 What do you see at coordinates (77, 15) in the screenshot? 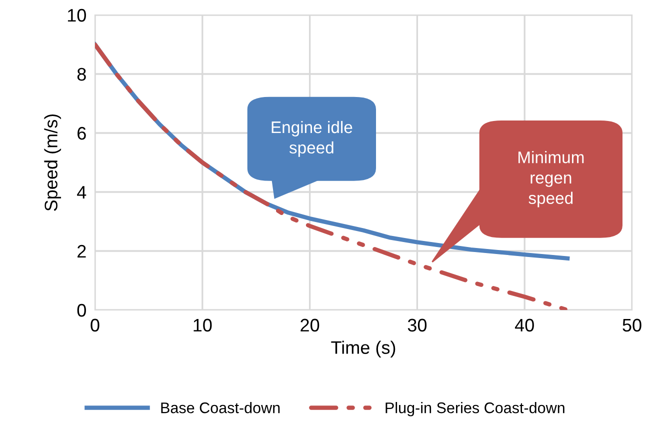
I see `y-tick-label: 10` at bounding box center [77, 15].